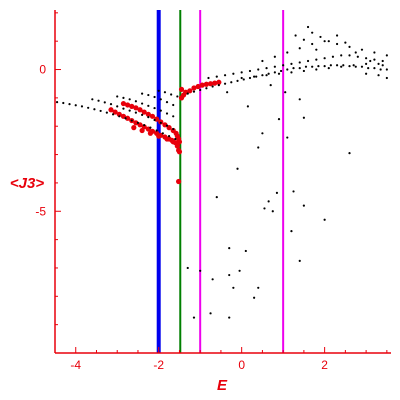 This screenshot has height=400, width=400. What do you see at coordinates (27, 183) in the screenshot?
I see `y-axis-label: <J3>` at bounding box center [27, 183].